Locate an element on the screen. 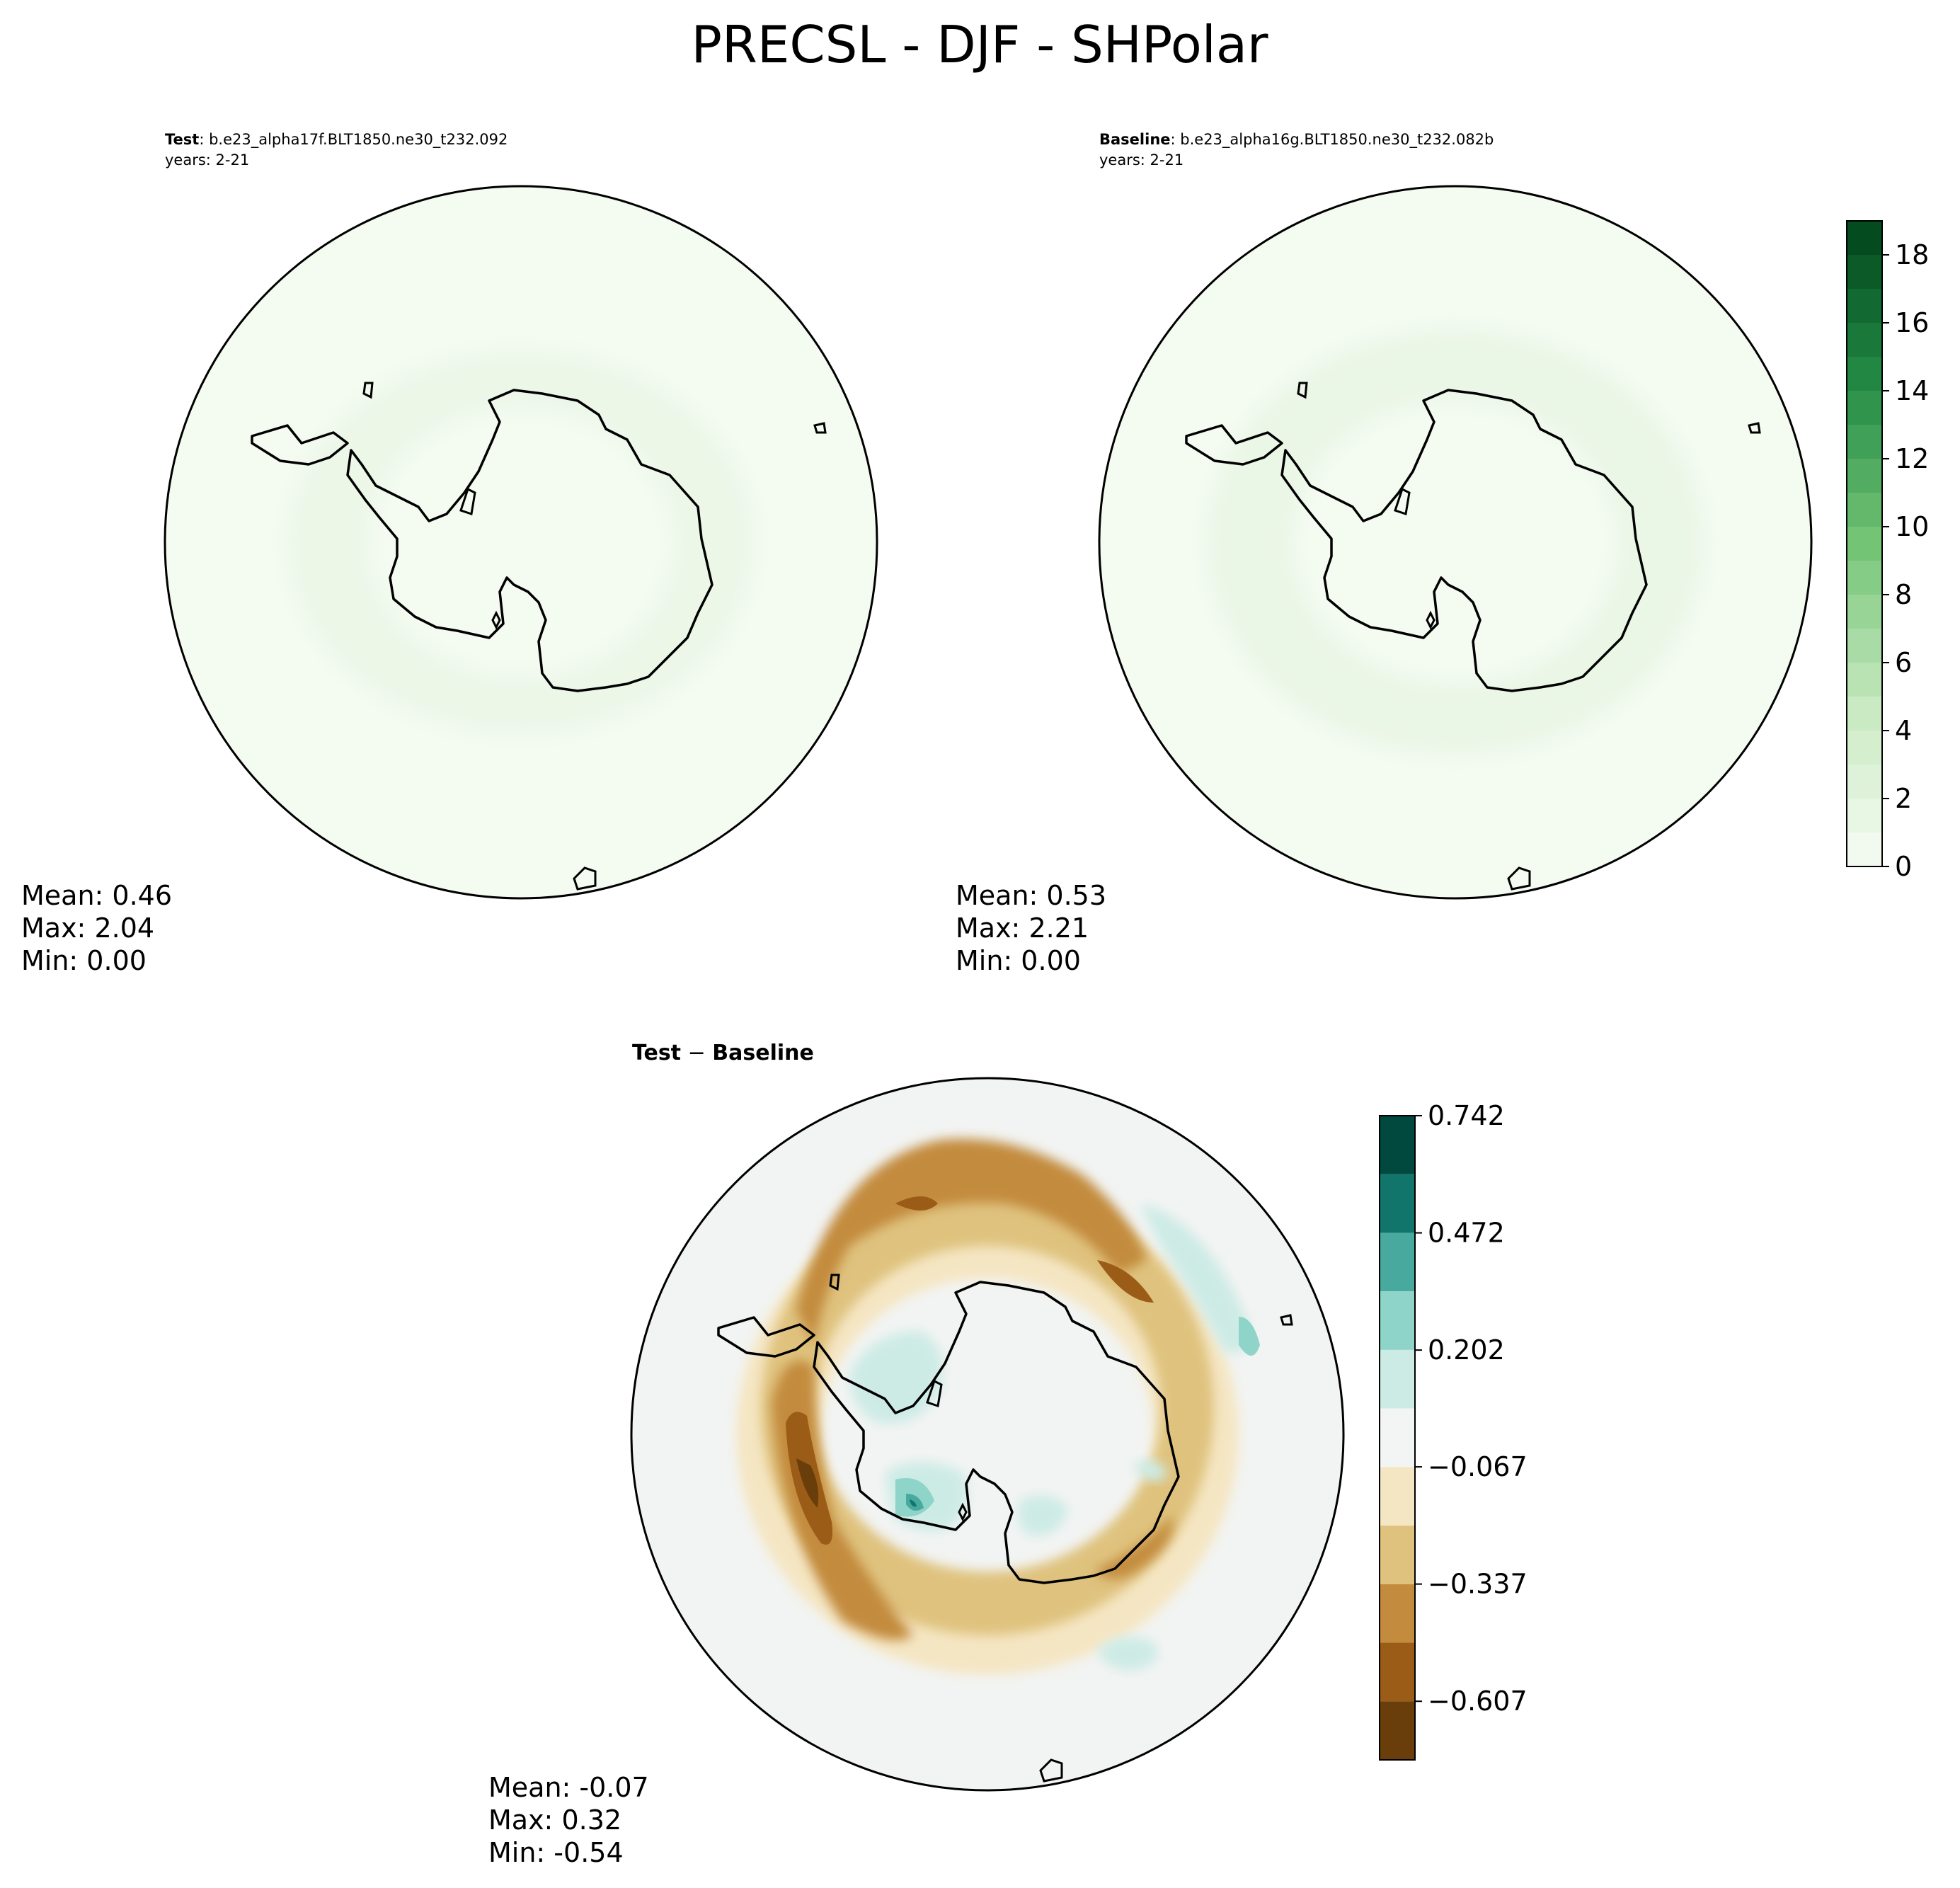 Image resolution: width=1960 pixels, height=1888 pixels. colorbar-precip-tick-label: 10 is located at coordinates (1912, 526).